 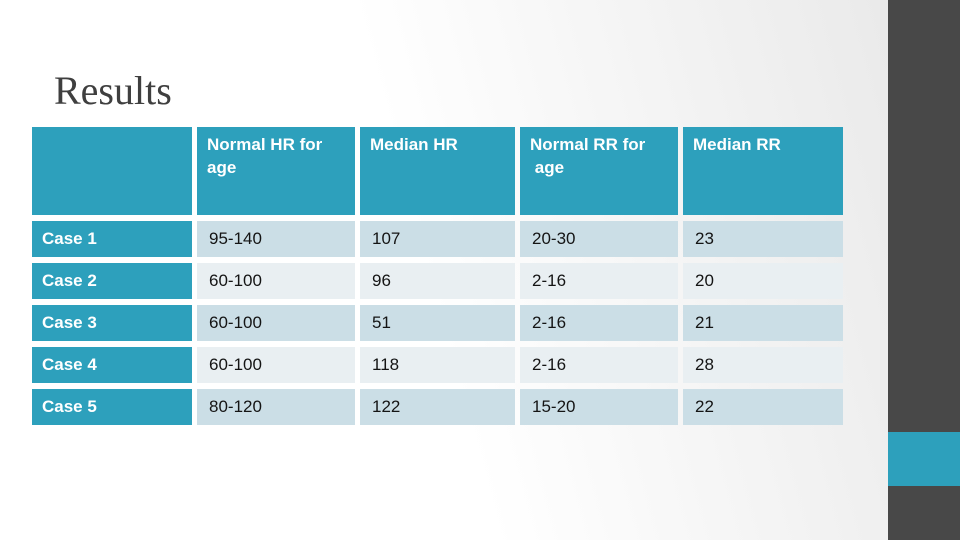 What do you see at coordinates (763, 365) in the screenshot?
I see `cell-median-rr: 28` at bounding box center [763, 365].